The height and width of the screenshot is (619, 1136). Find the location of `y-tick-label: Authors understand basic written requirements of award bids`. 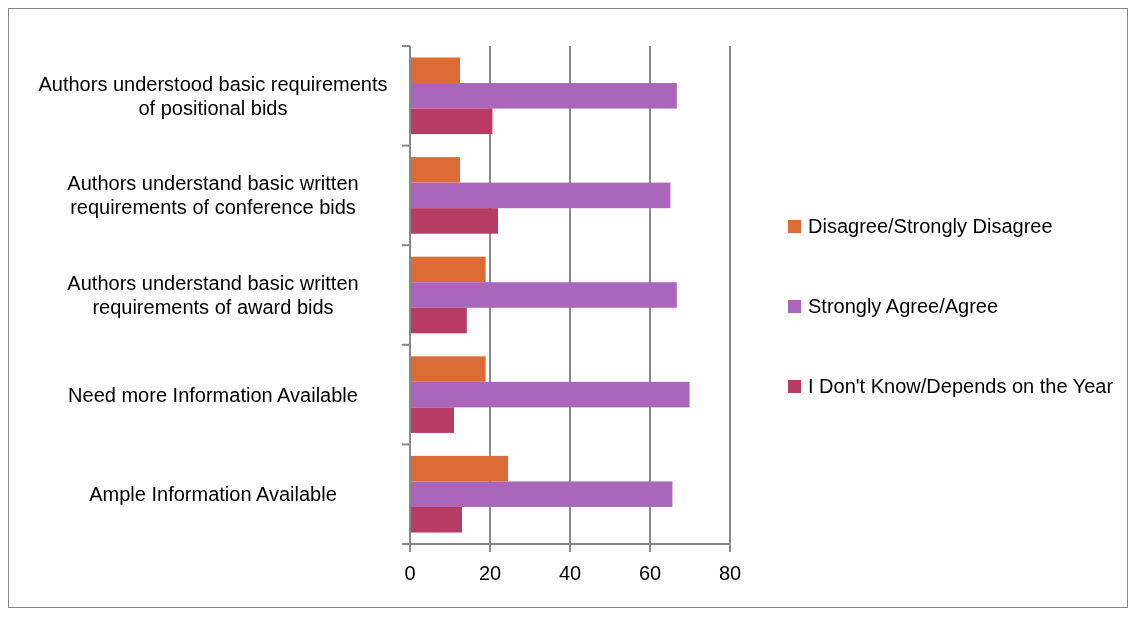

y-tick-label: Authors understand basic written requirements of award bids is located at coordinates (213, 295).